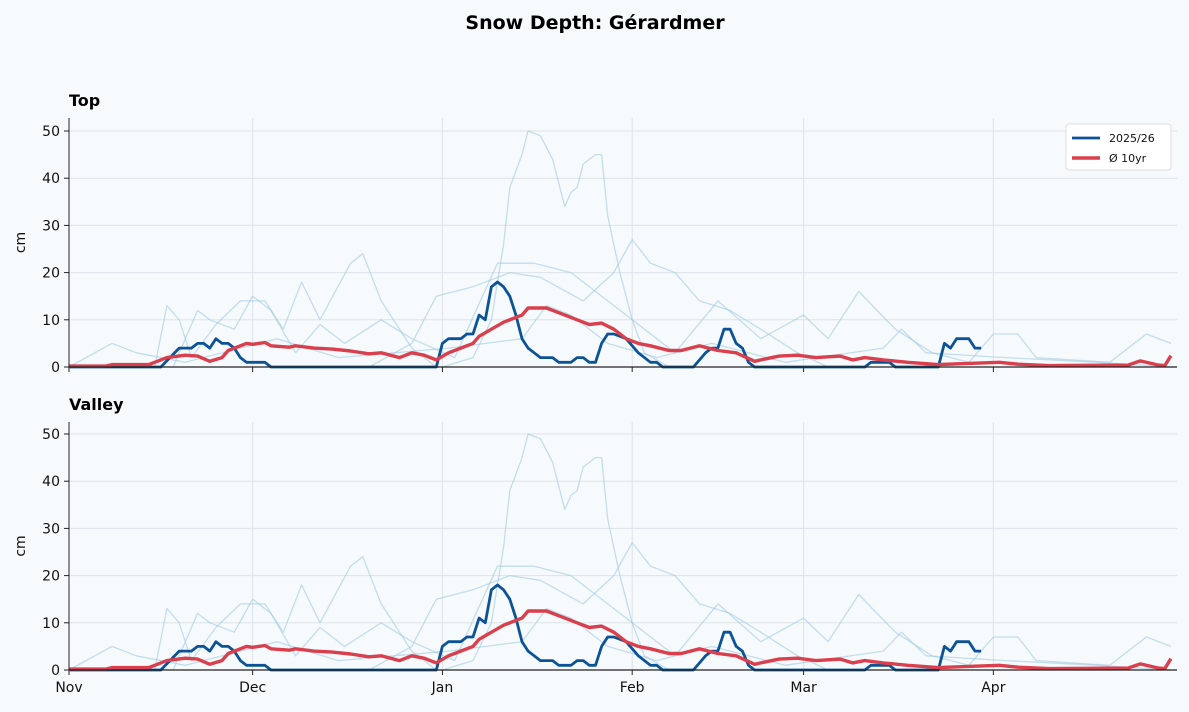 This screenshot has height=712, width=1189. I want to click on legend: 2025/26 Ø 10yr, so click(1118, 147).